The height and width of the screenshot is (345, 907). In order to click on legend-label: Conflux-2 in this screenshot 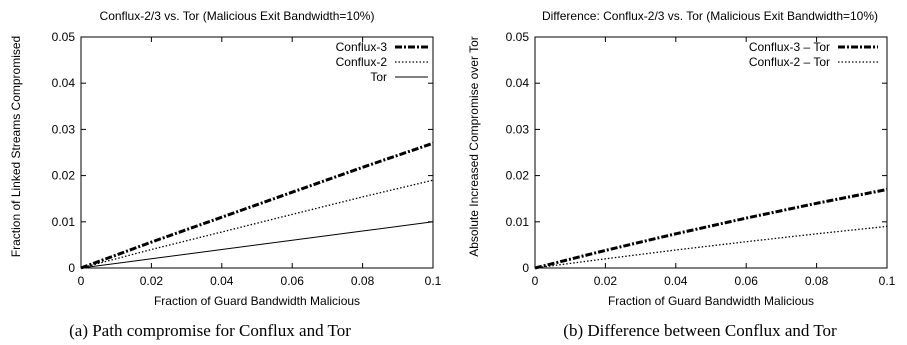, I will do `click(362, 62)`.